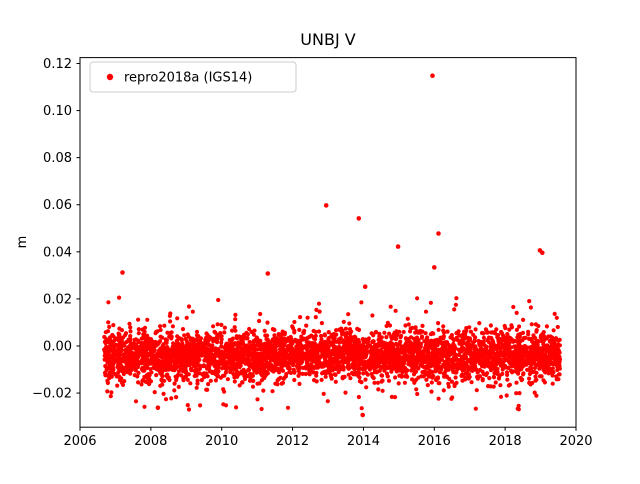 The width and height of the screenshot is (640, 484). What do you see at coordinates (22, 242) in the screenshot?
I see `y-axis-label: m` at bounding box center [22, 242].